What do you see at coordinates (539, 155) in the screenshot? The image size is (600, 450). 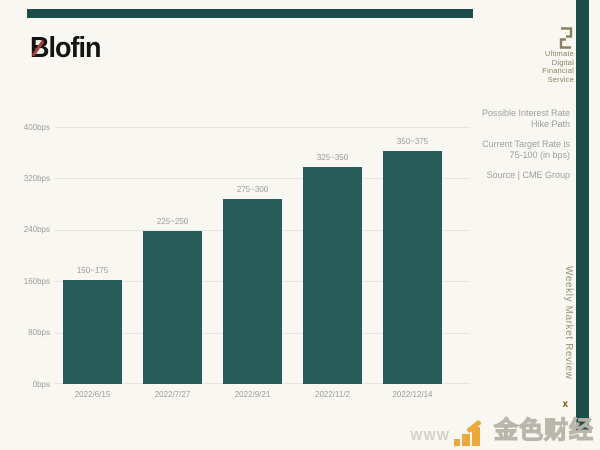 I see `annotation-target-line: 75-100 (in bps)` at bounding box center [539, 155].